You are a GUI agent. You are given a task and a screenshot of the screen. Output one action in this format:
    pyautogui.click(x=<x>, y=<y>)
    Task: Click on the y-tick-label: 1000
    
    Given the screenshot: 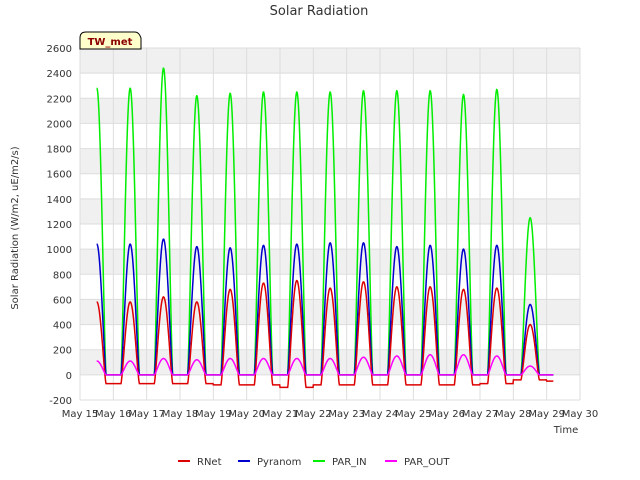 What is the action you would take?
    pyautogui.click(x=59, y=250)
    